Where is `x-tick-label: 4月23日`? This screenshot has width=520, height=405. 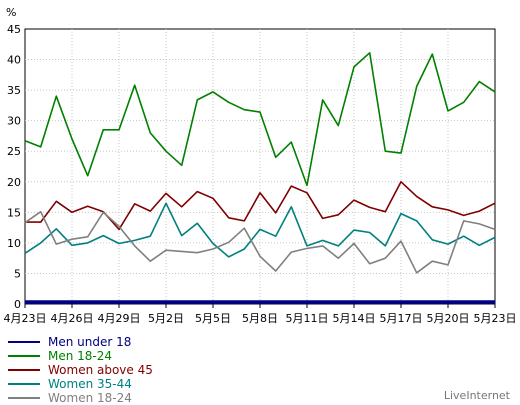
x-tick-label: 4月23日 is located at coordinates (25, 318).